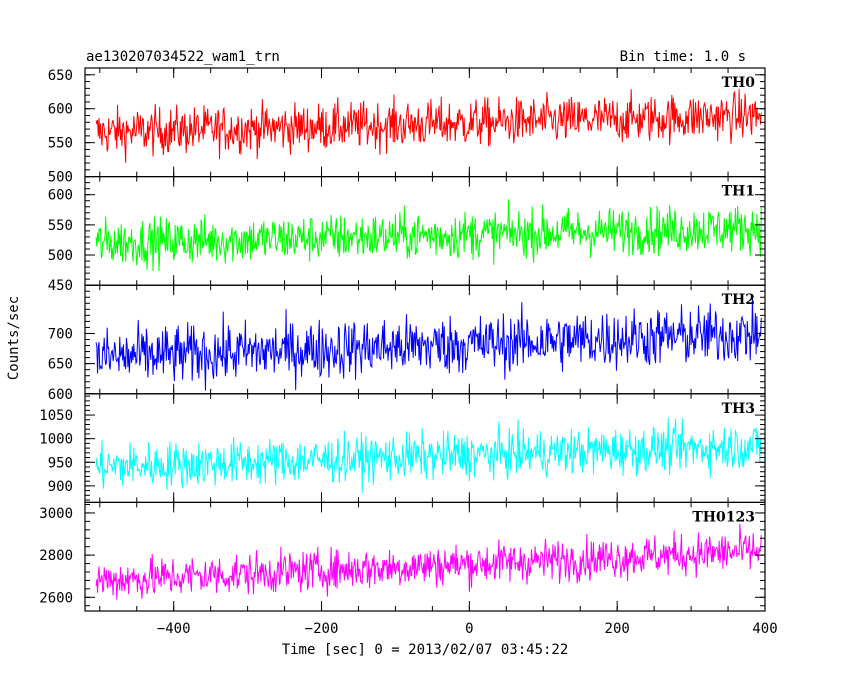 This screenshot has width=850, height=680. Describe the element at coordinates (428, 343) in the screenshot. I see `series-line-th2` at that location.